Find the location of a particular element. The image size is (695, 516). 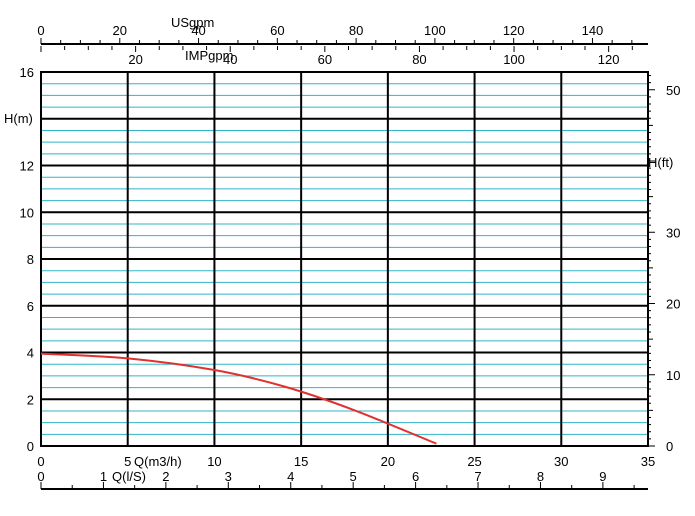

impgpm-tick-label: 120 is located at coordinates (609, 59).